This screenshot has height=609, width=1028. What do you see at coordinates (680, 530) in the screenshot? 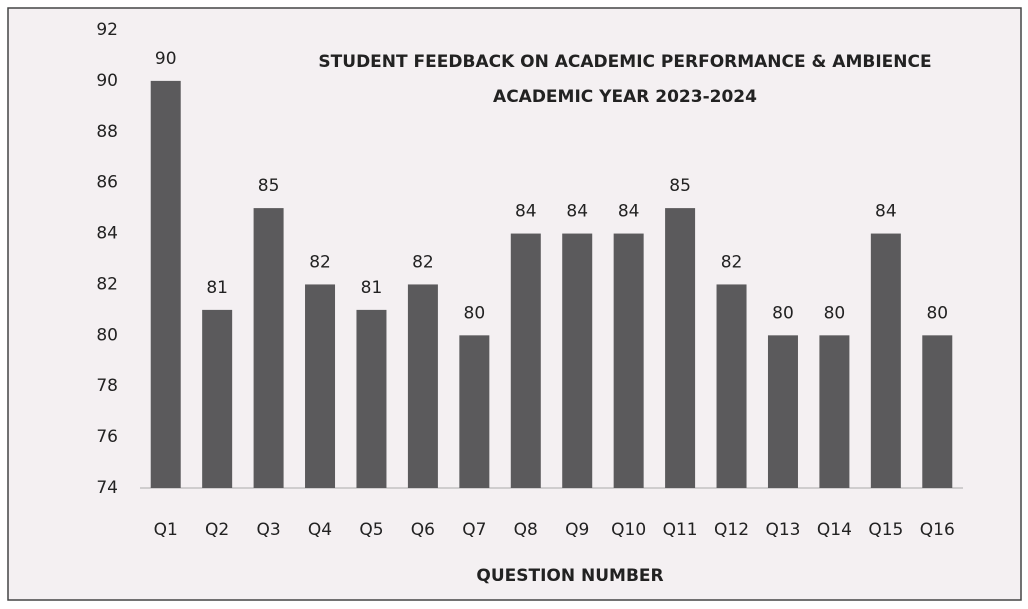
I see `x-tick-label: Q11` at bounding box center [680, 530].